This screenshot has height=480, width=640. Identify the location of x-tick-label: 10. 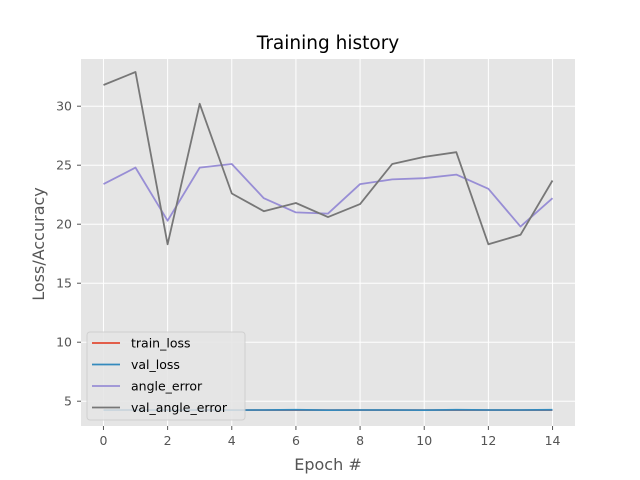
(424, 440).